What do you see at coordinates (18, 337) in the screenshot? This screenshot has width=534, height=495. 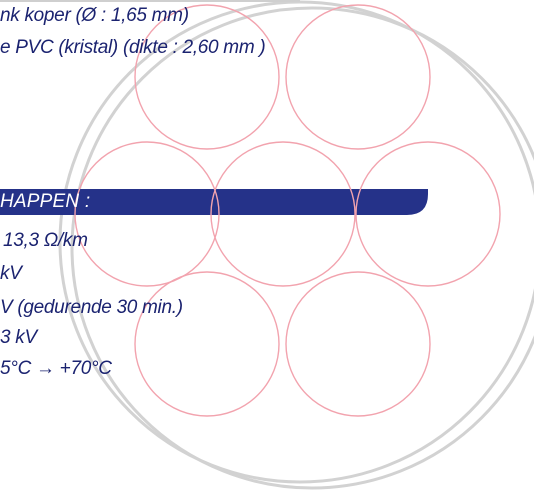 I see `property-spark-test: 3 kV` at bounding box center [18, 337].